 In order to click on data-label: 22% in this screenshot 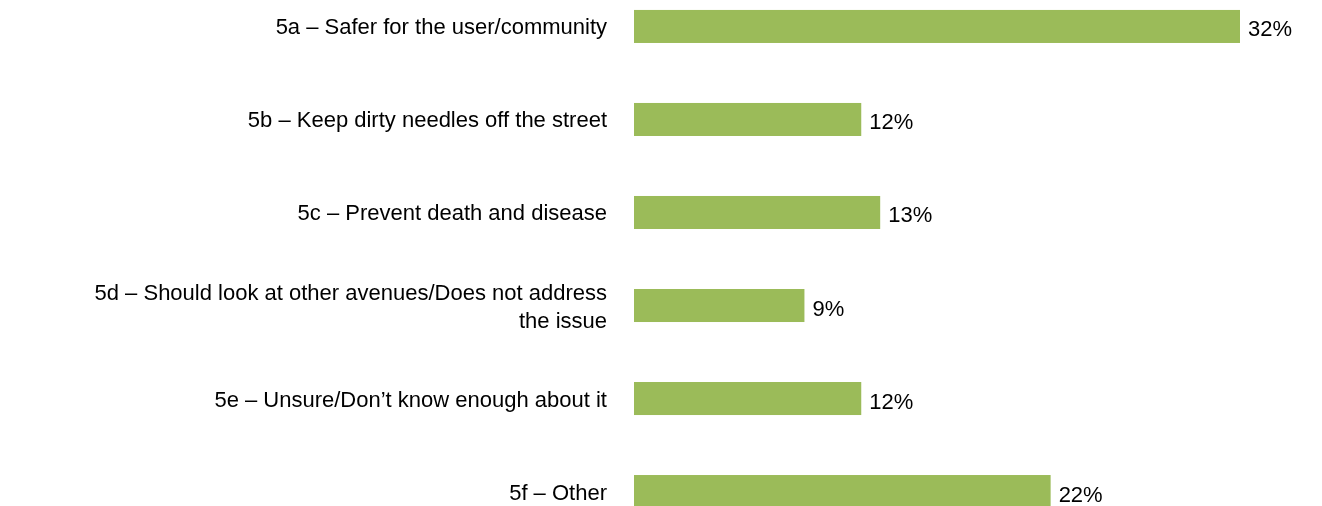, I will do `click(1080, 493)`.